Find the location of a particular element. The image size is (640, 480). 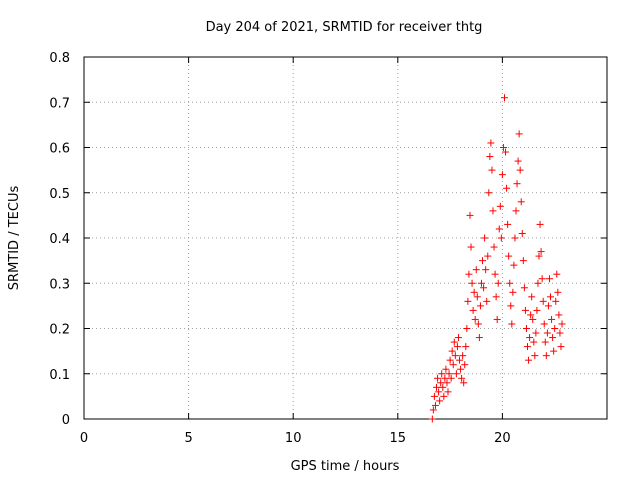

x-tick-label: 10 is located at coordinates (293, 438).